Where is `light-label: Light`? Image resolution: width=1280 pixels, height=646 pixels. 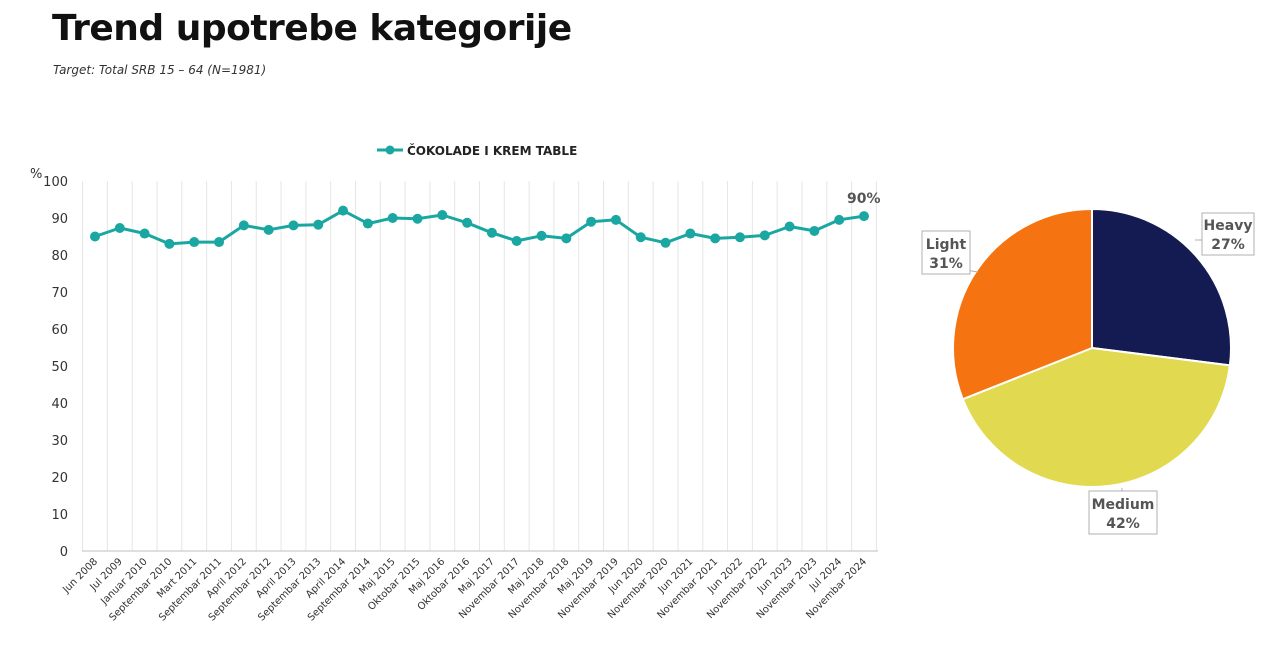 light-label: Light is located at coordinates (946, 245).